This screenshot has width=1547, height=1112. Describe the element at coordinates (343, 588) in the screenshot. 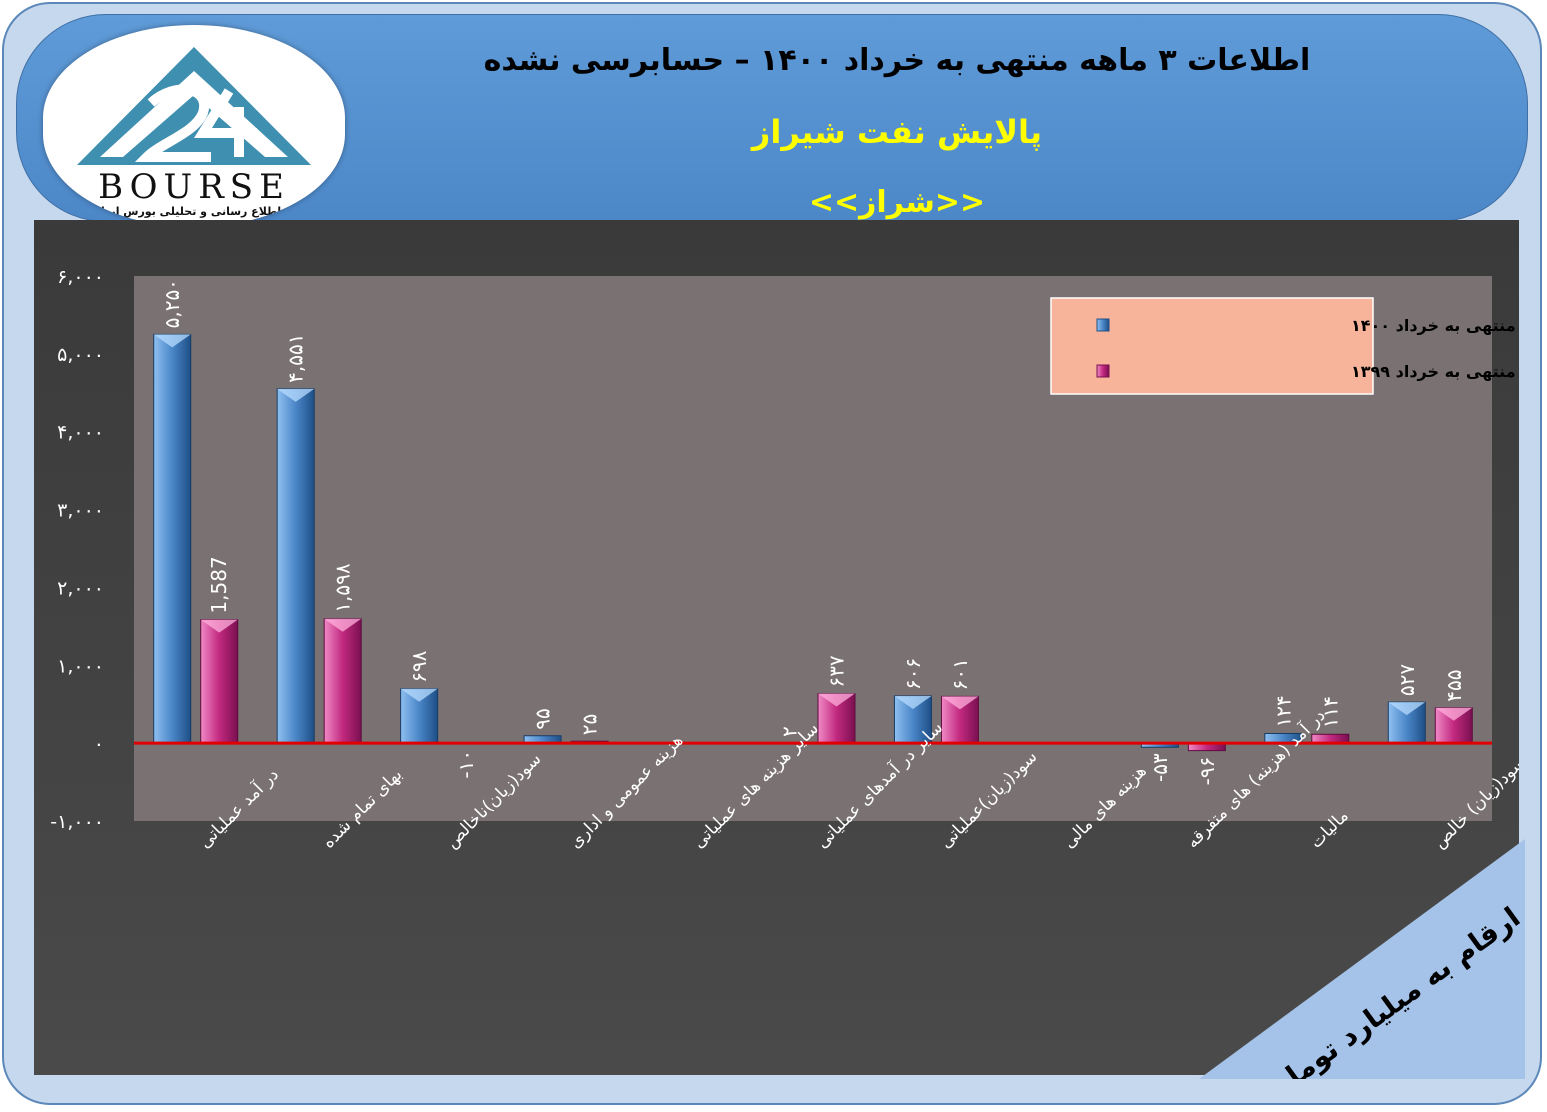

I see `bar-data-label: ۱,۵۹۸` at that location.